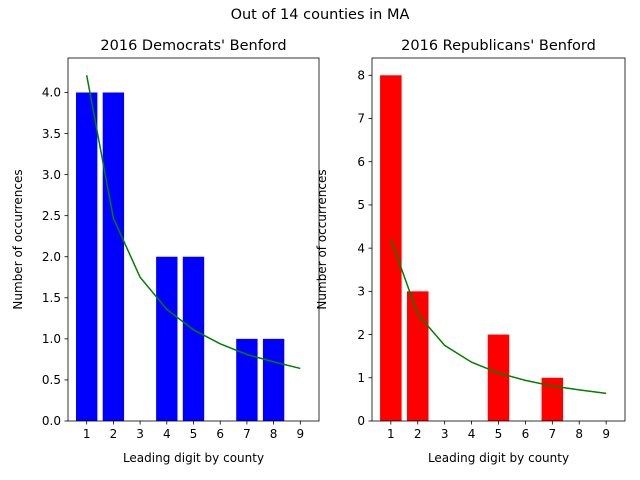 The width and height of the screenshot is (640, 480). I want to click on y-tick-label: 0, so click(361, 421).